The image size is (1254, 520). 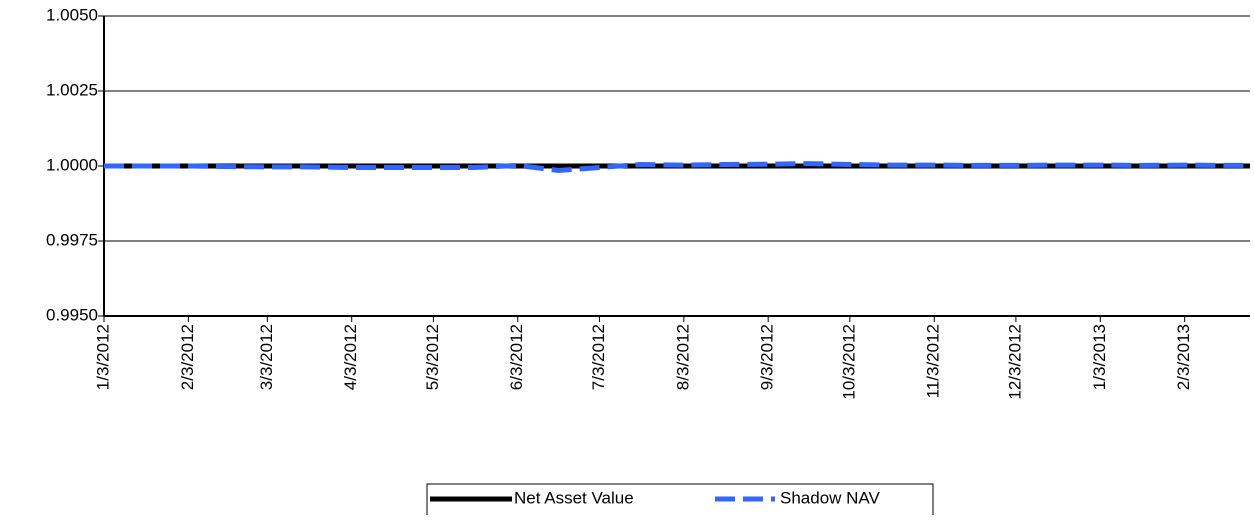 I want to click on x-tick-label: 10/3/2012, so click(x=848, y=362).